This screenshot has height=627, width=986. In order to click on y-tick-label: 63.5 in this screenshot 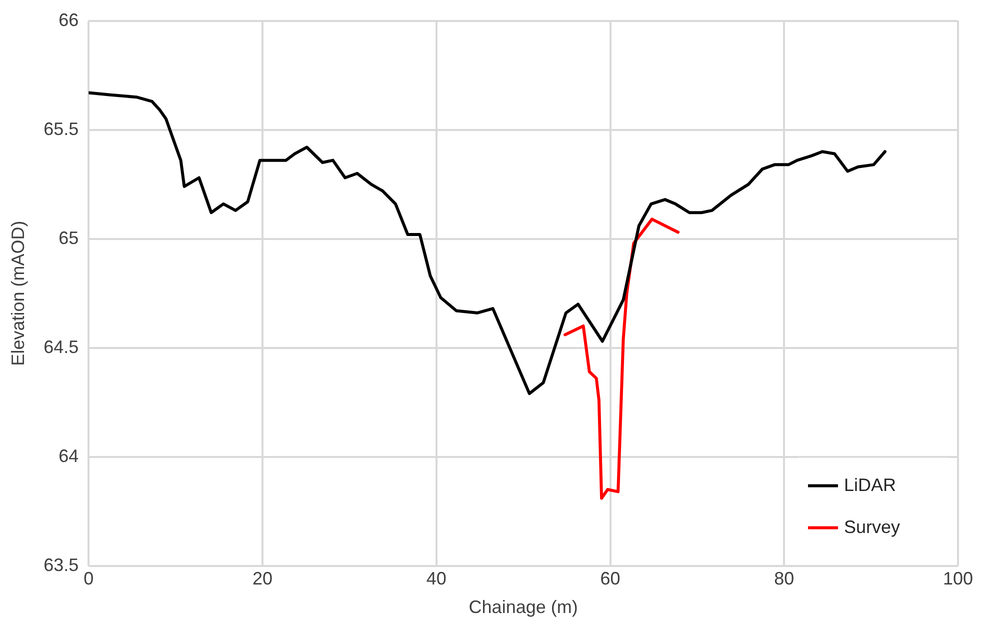, I will do `click(61, 564)`.